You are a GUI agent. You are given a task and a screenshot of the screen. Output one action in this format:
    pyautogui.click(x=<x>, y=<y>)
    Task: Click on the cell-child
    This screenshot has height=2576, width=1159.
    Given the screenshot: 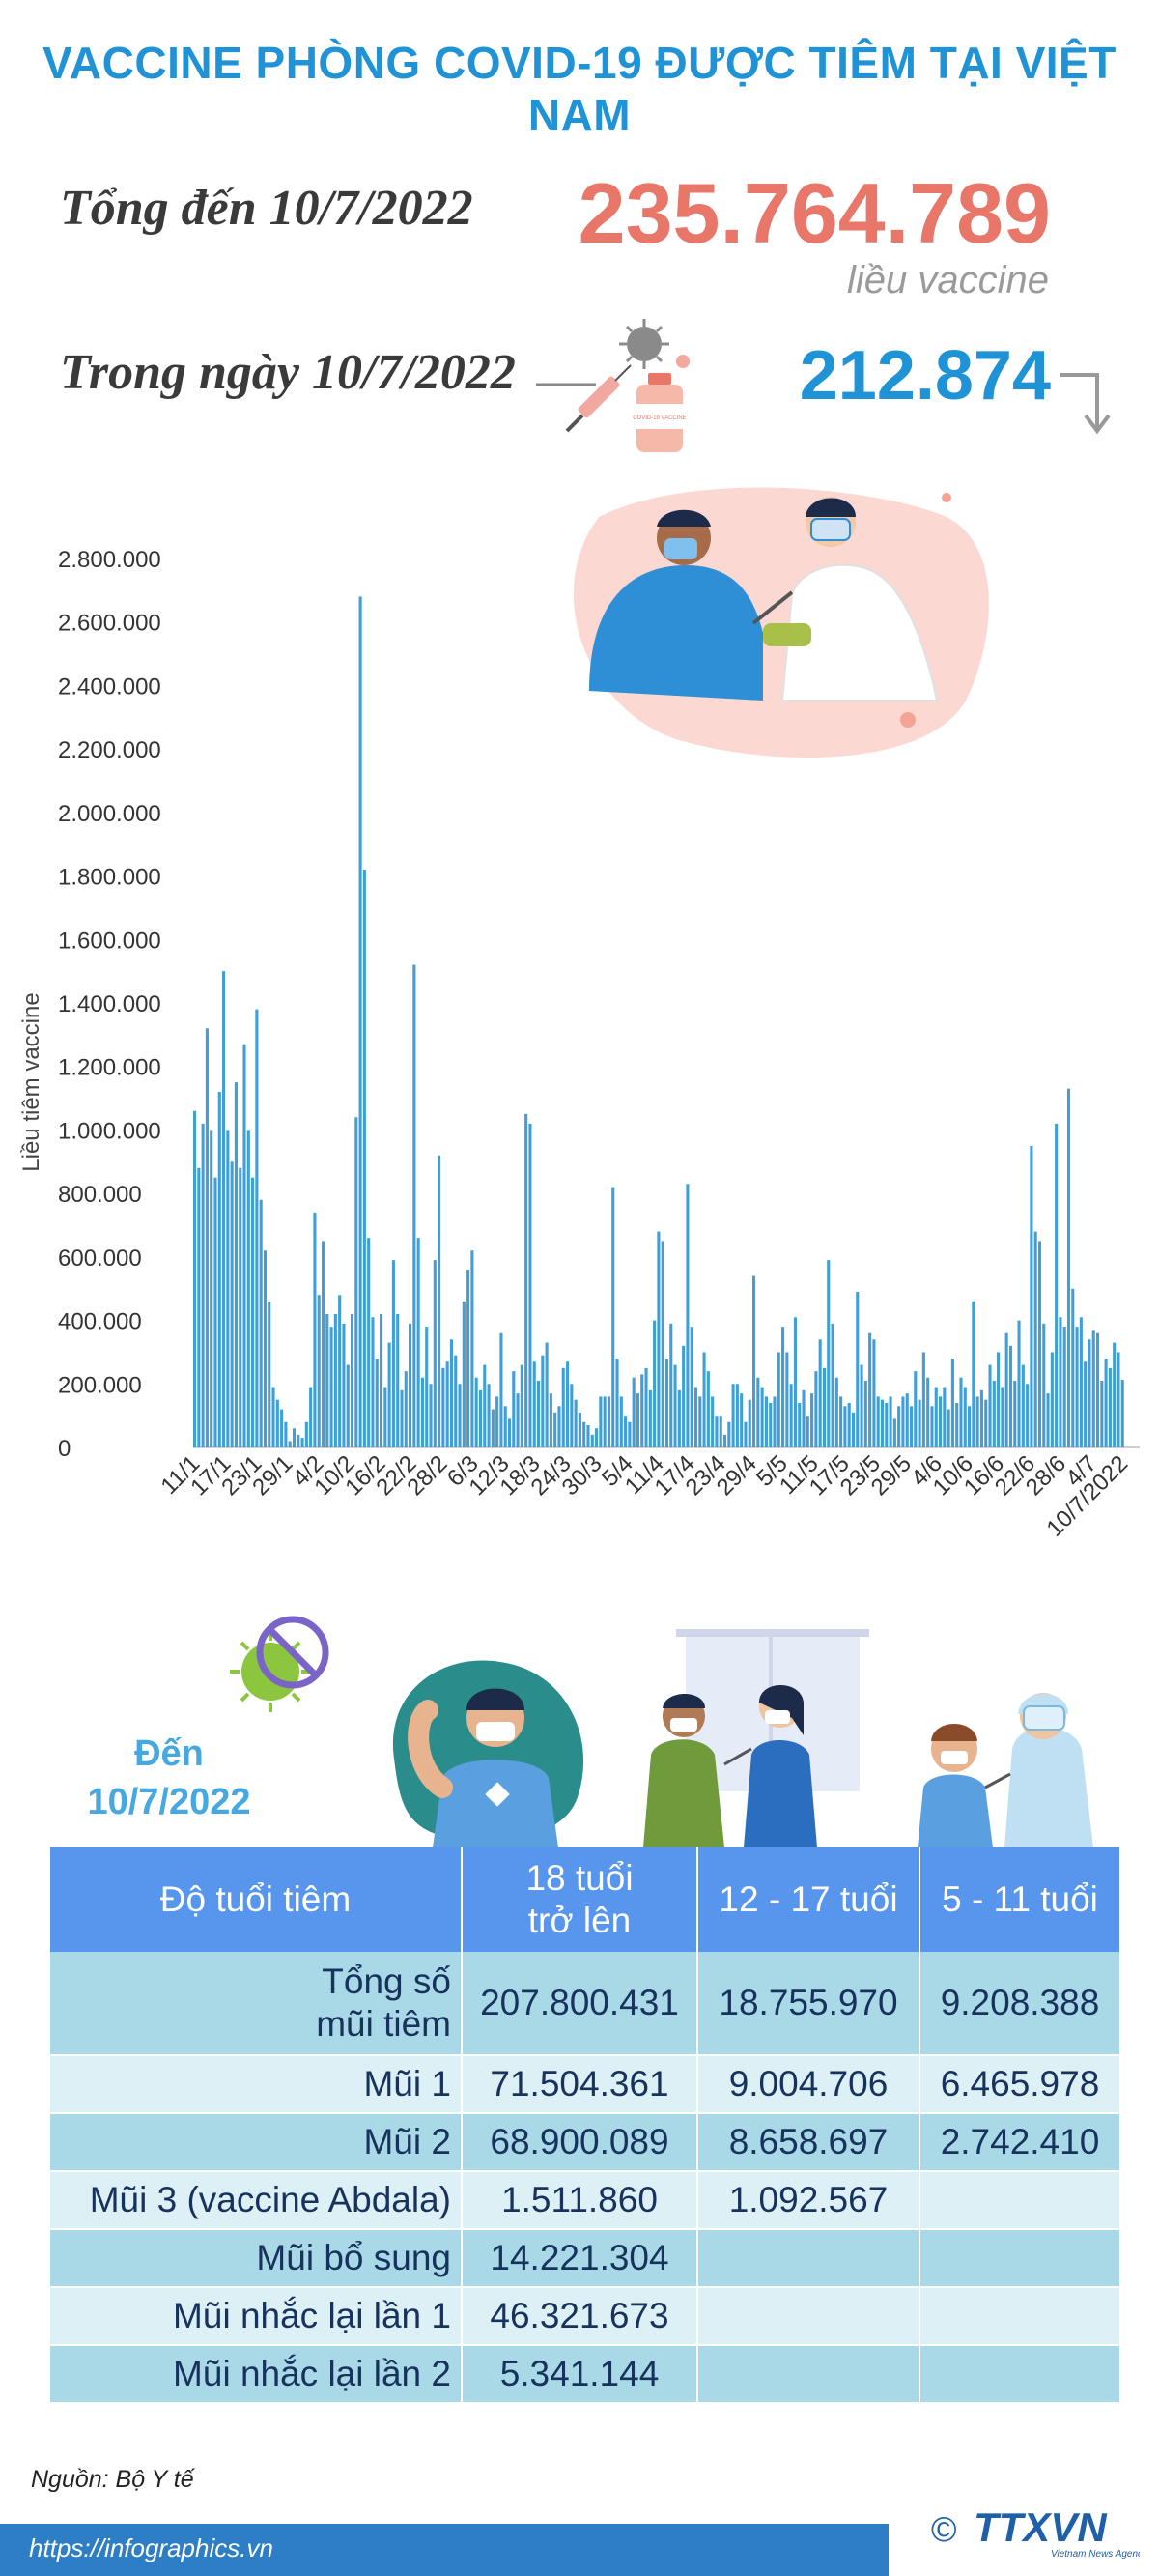 What is the action you would take?
    pyautogui.click(x=1020, y=2374)
    